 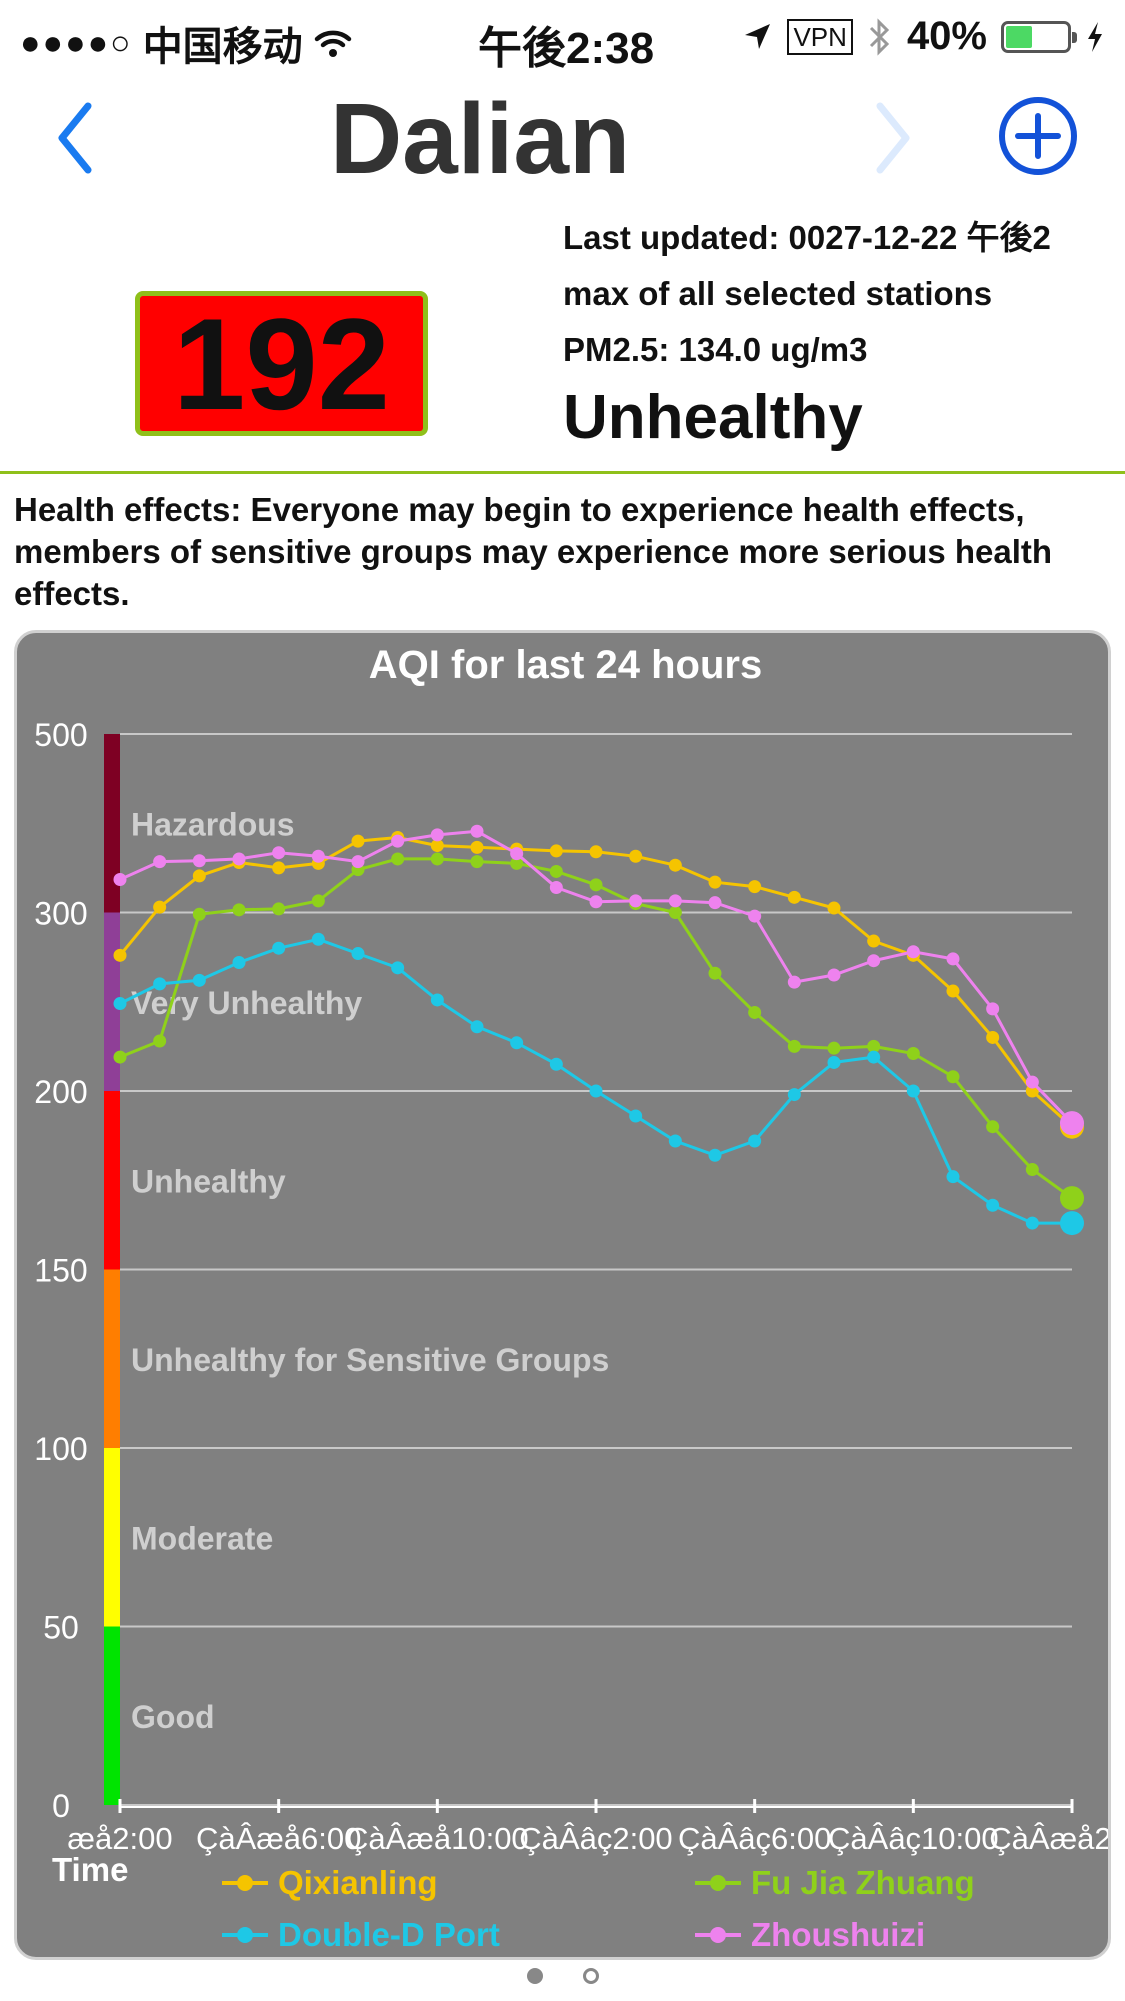 I want to click on charging-bolt-icon, so click(x=1095, y=36).